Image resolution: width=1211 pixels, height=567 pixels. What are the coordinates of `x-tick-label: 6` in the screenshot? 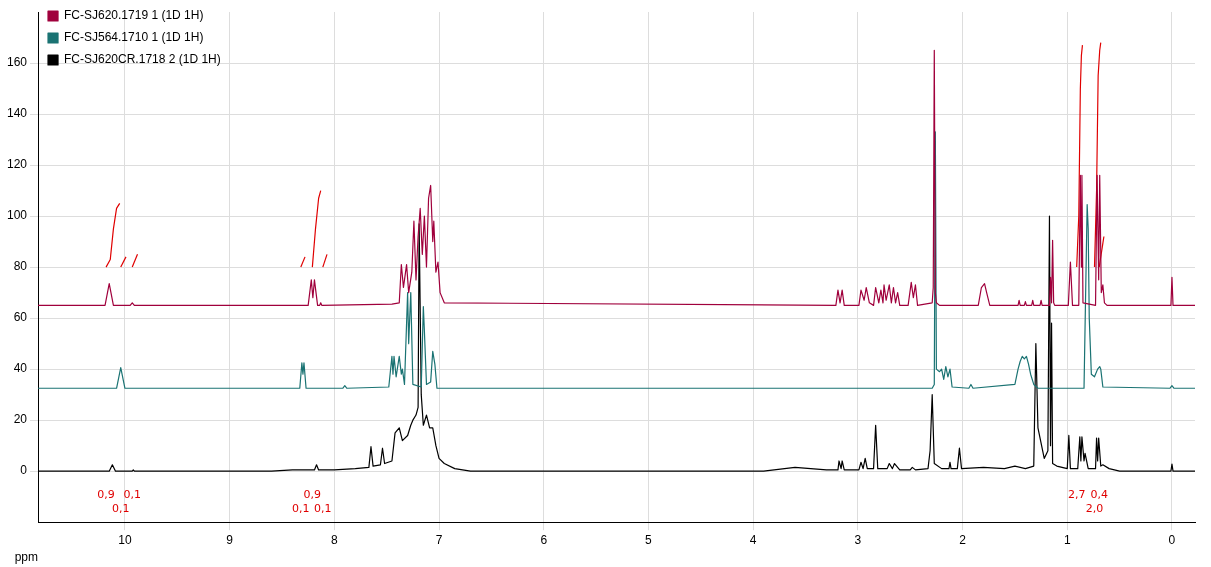 It's located at (544, 539).